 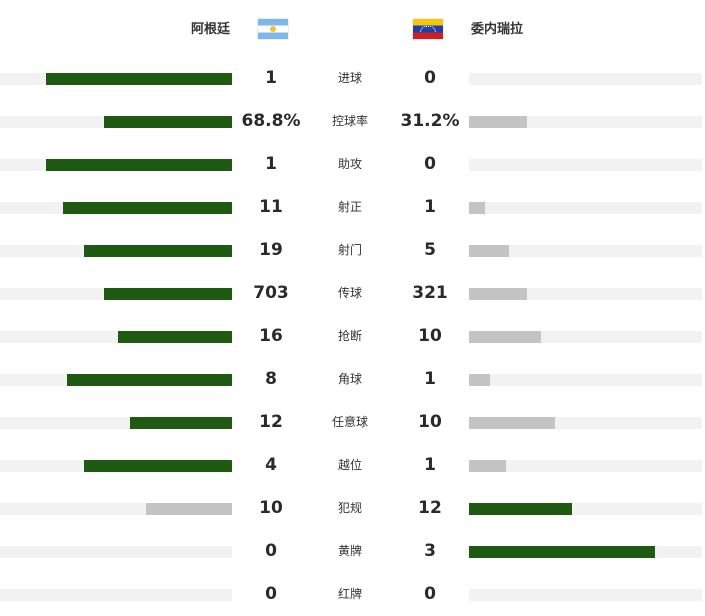 What do you see at coordinates (271, 379) in the screenshot?
I see `home-stat-value: 8` at bounding box center [271, 379].